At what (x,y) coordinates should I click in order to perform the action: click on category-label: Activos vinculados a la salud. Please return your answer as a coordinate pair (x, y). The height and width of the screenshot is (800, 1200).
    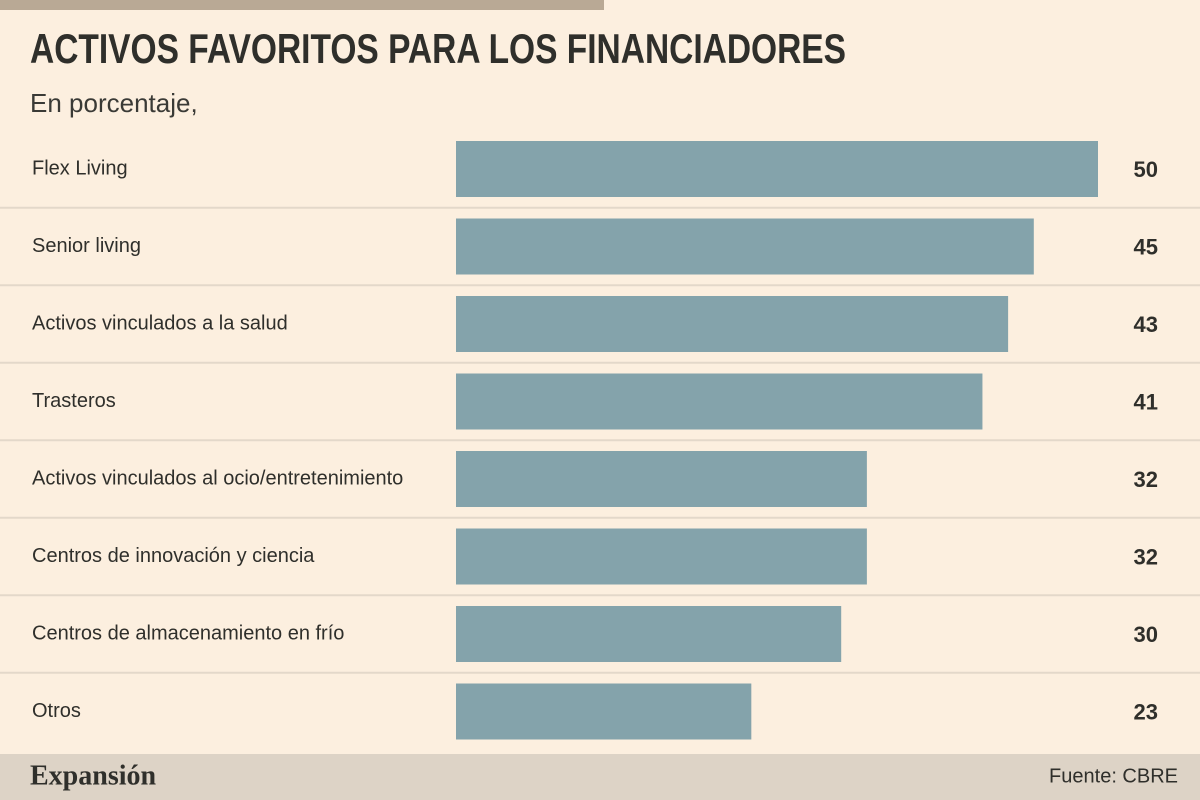
    Looking at the image, I should click on (160, 323).